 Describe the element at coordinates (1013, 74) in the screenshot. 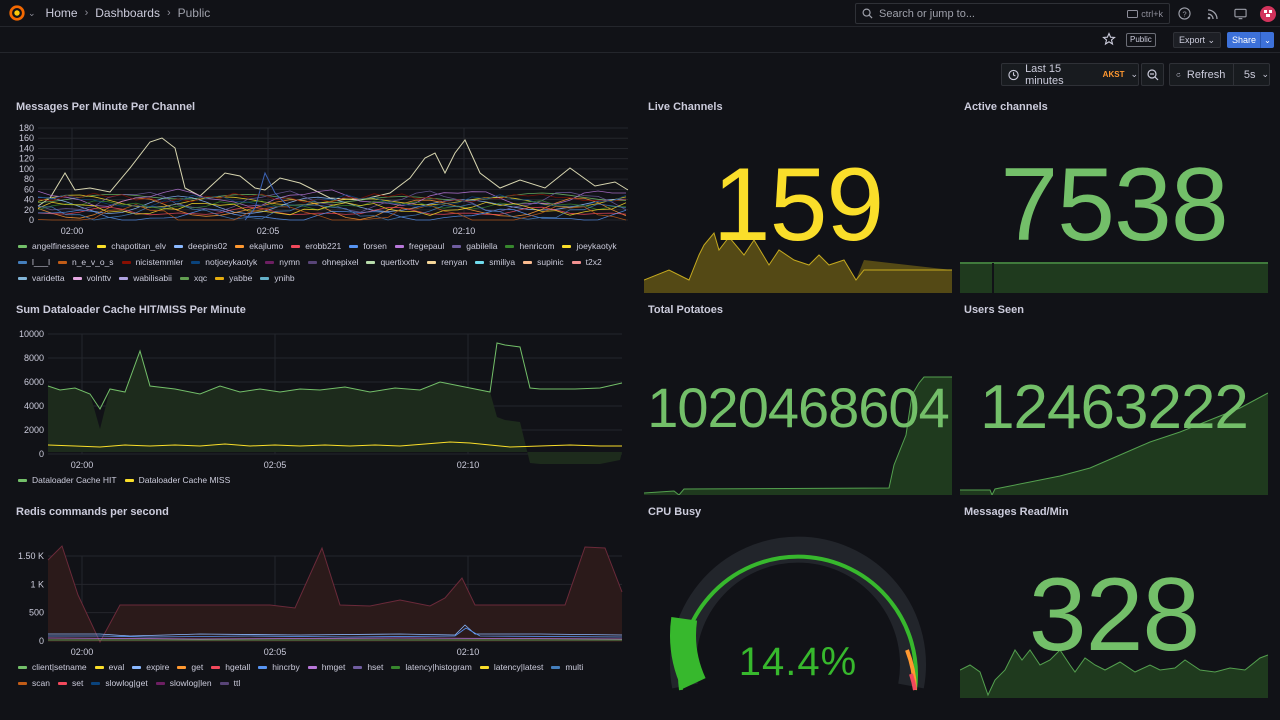

I see `clock-icon` at that location.